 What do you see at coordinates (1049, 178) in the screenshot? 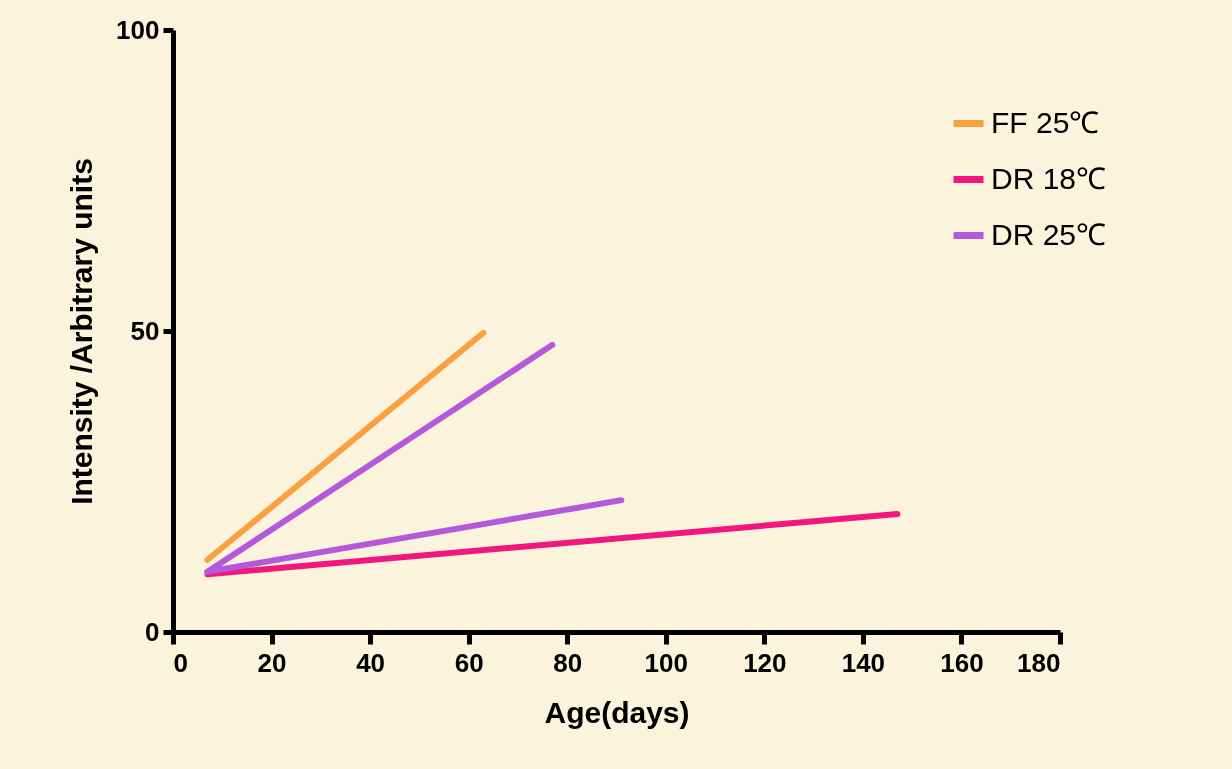
I see `legend-label: DR 18℃` at bounding box center [1049, 178].